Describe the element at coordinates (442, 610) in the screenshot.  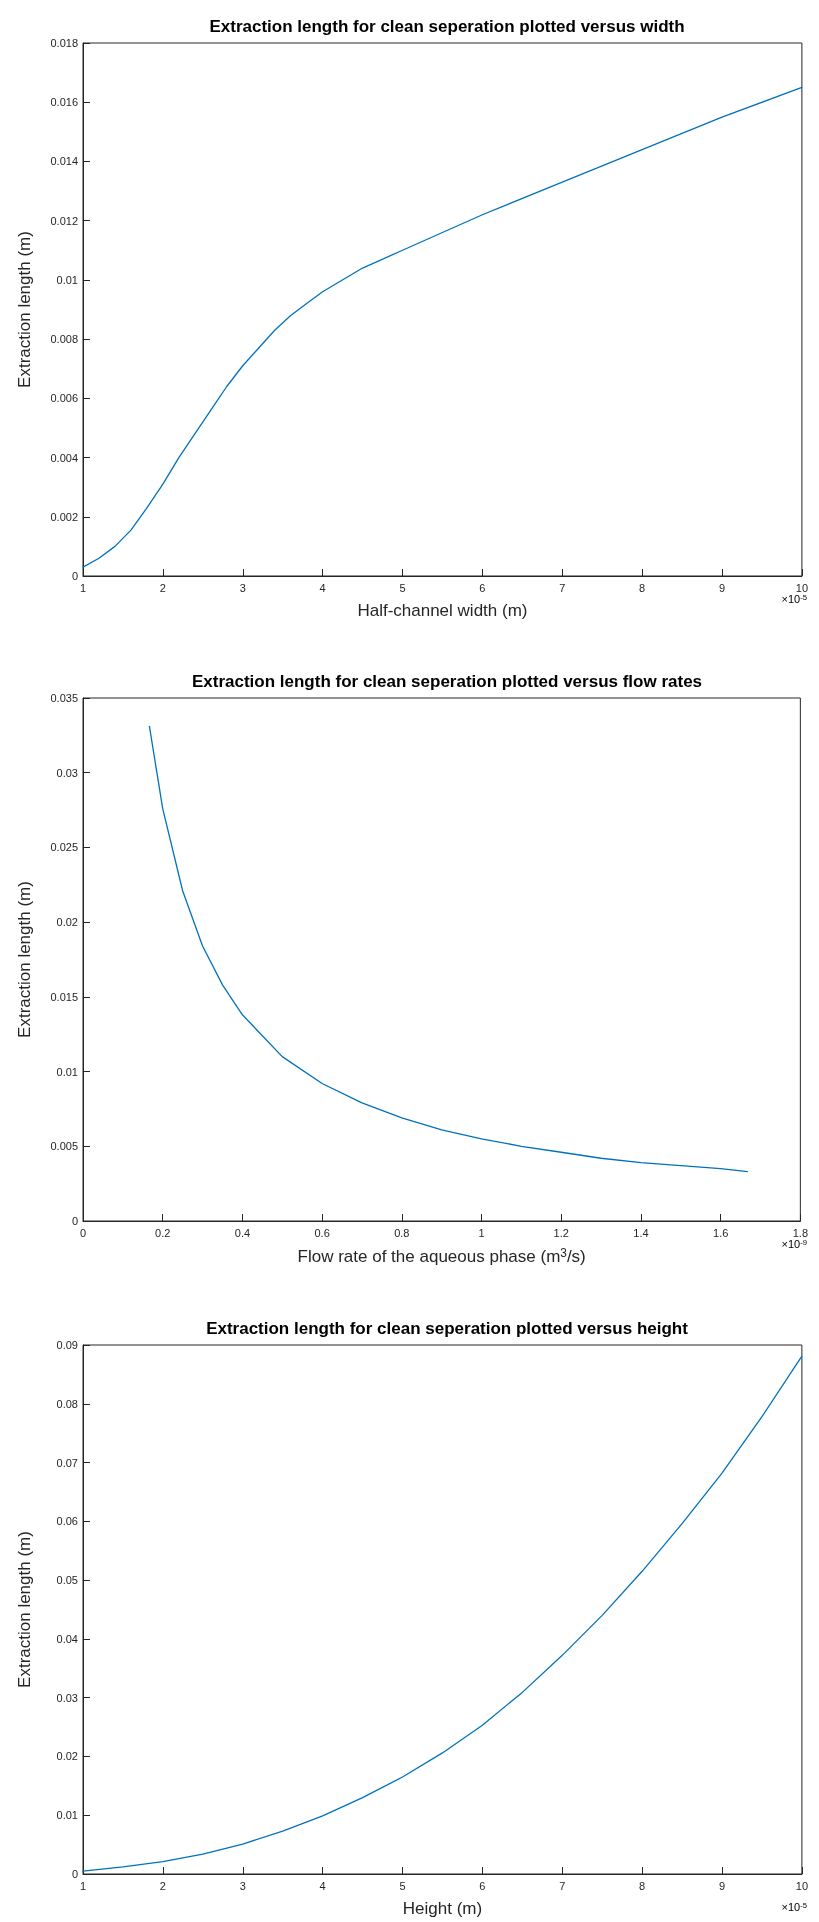
I see `x-axis-title: Half-channel width (m)` at that location.